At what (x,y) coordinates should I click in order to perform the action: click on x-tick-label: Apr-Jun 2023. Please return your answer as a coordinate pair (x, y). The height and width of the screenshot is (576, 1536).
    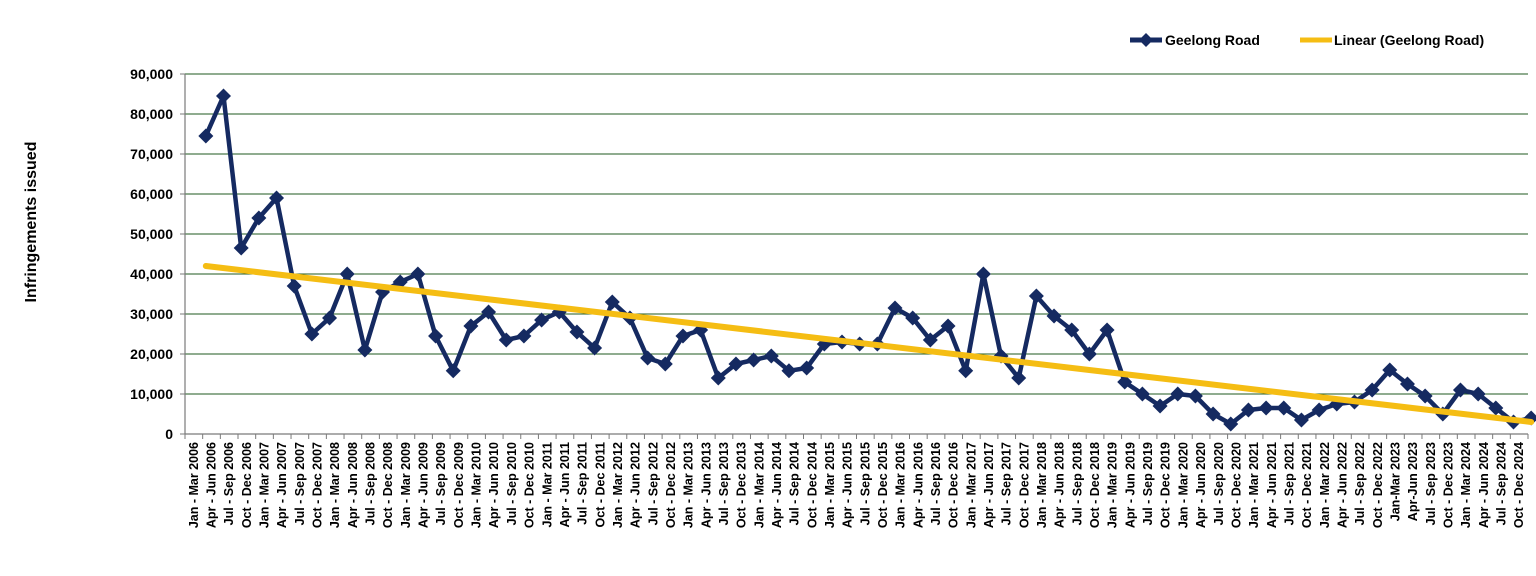
    Looking at the image, I should click on (1413, 481).